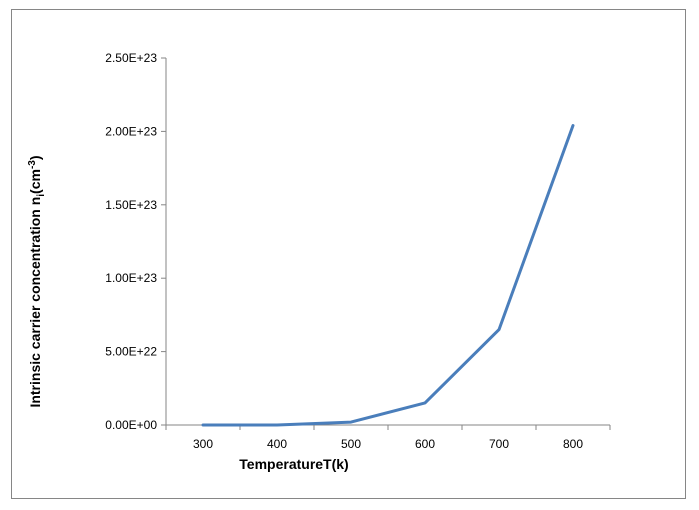 Image resolution: width=699 pixels, height=510 pixels. I want to click on y-axis-title-main: Intrinsic carrier concentration n, so click(35, 302).